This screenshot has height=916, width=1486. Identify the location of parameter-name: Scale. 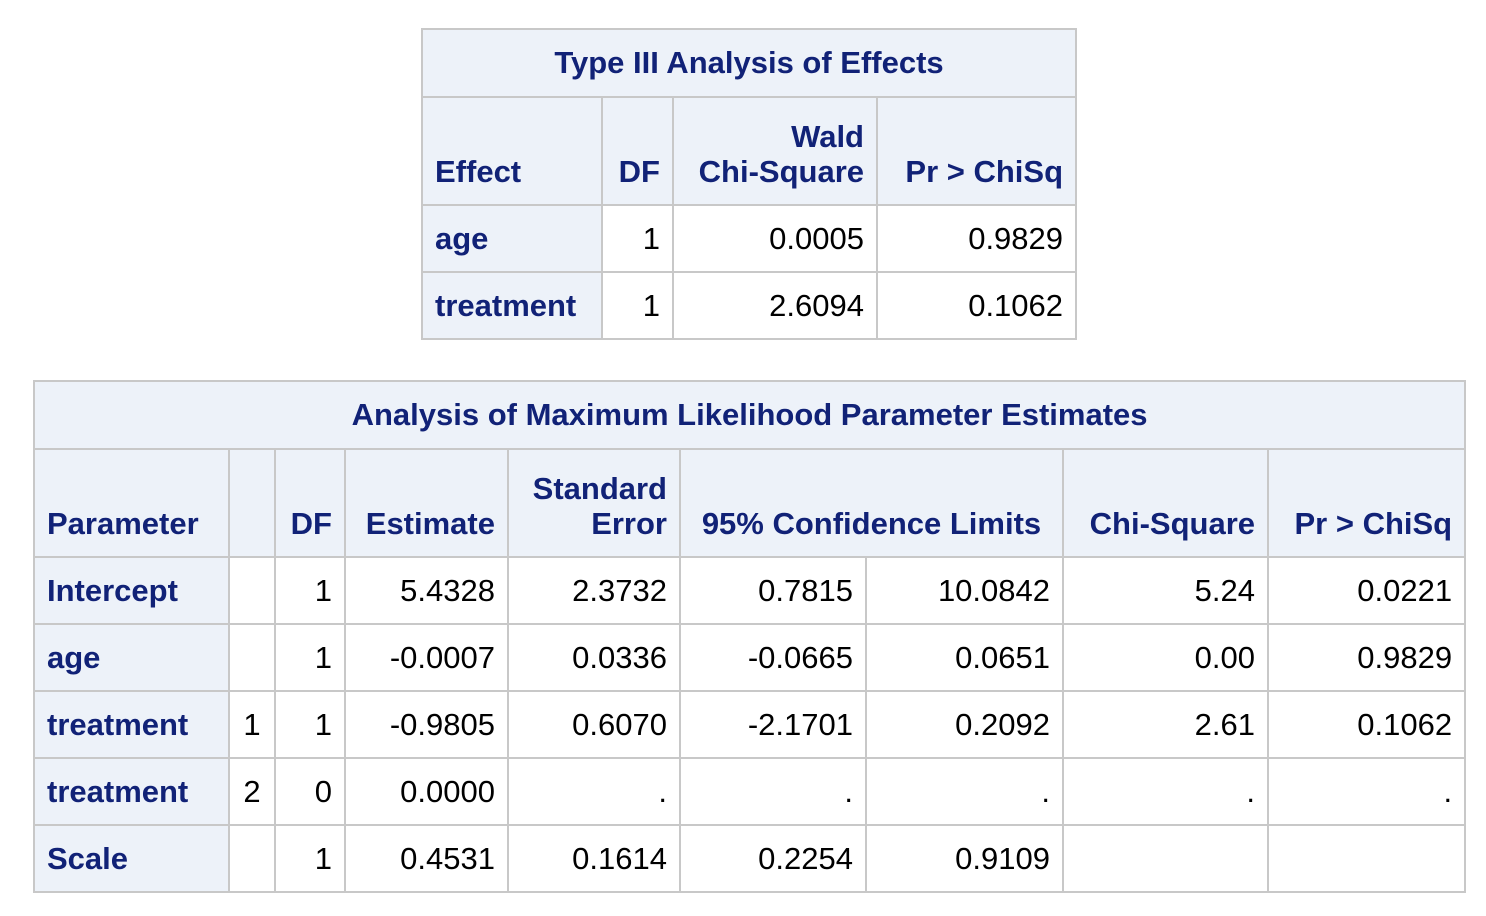
(131, 858).